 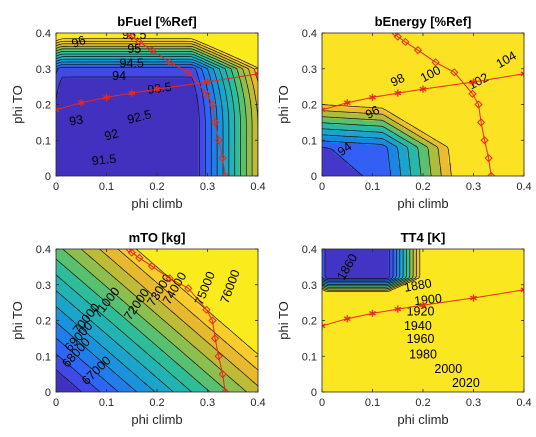 What do you see at coordinates (466, 383) in the screenshot?
I see `contour-label: 2020` at bounding box center [466, 383].